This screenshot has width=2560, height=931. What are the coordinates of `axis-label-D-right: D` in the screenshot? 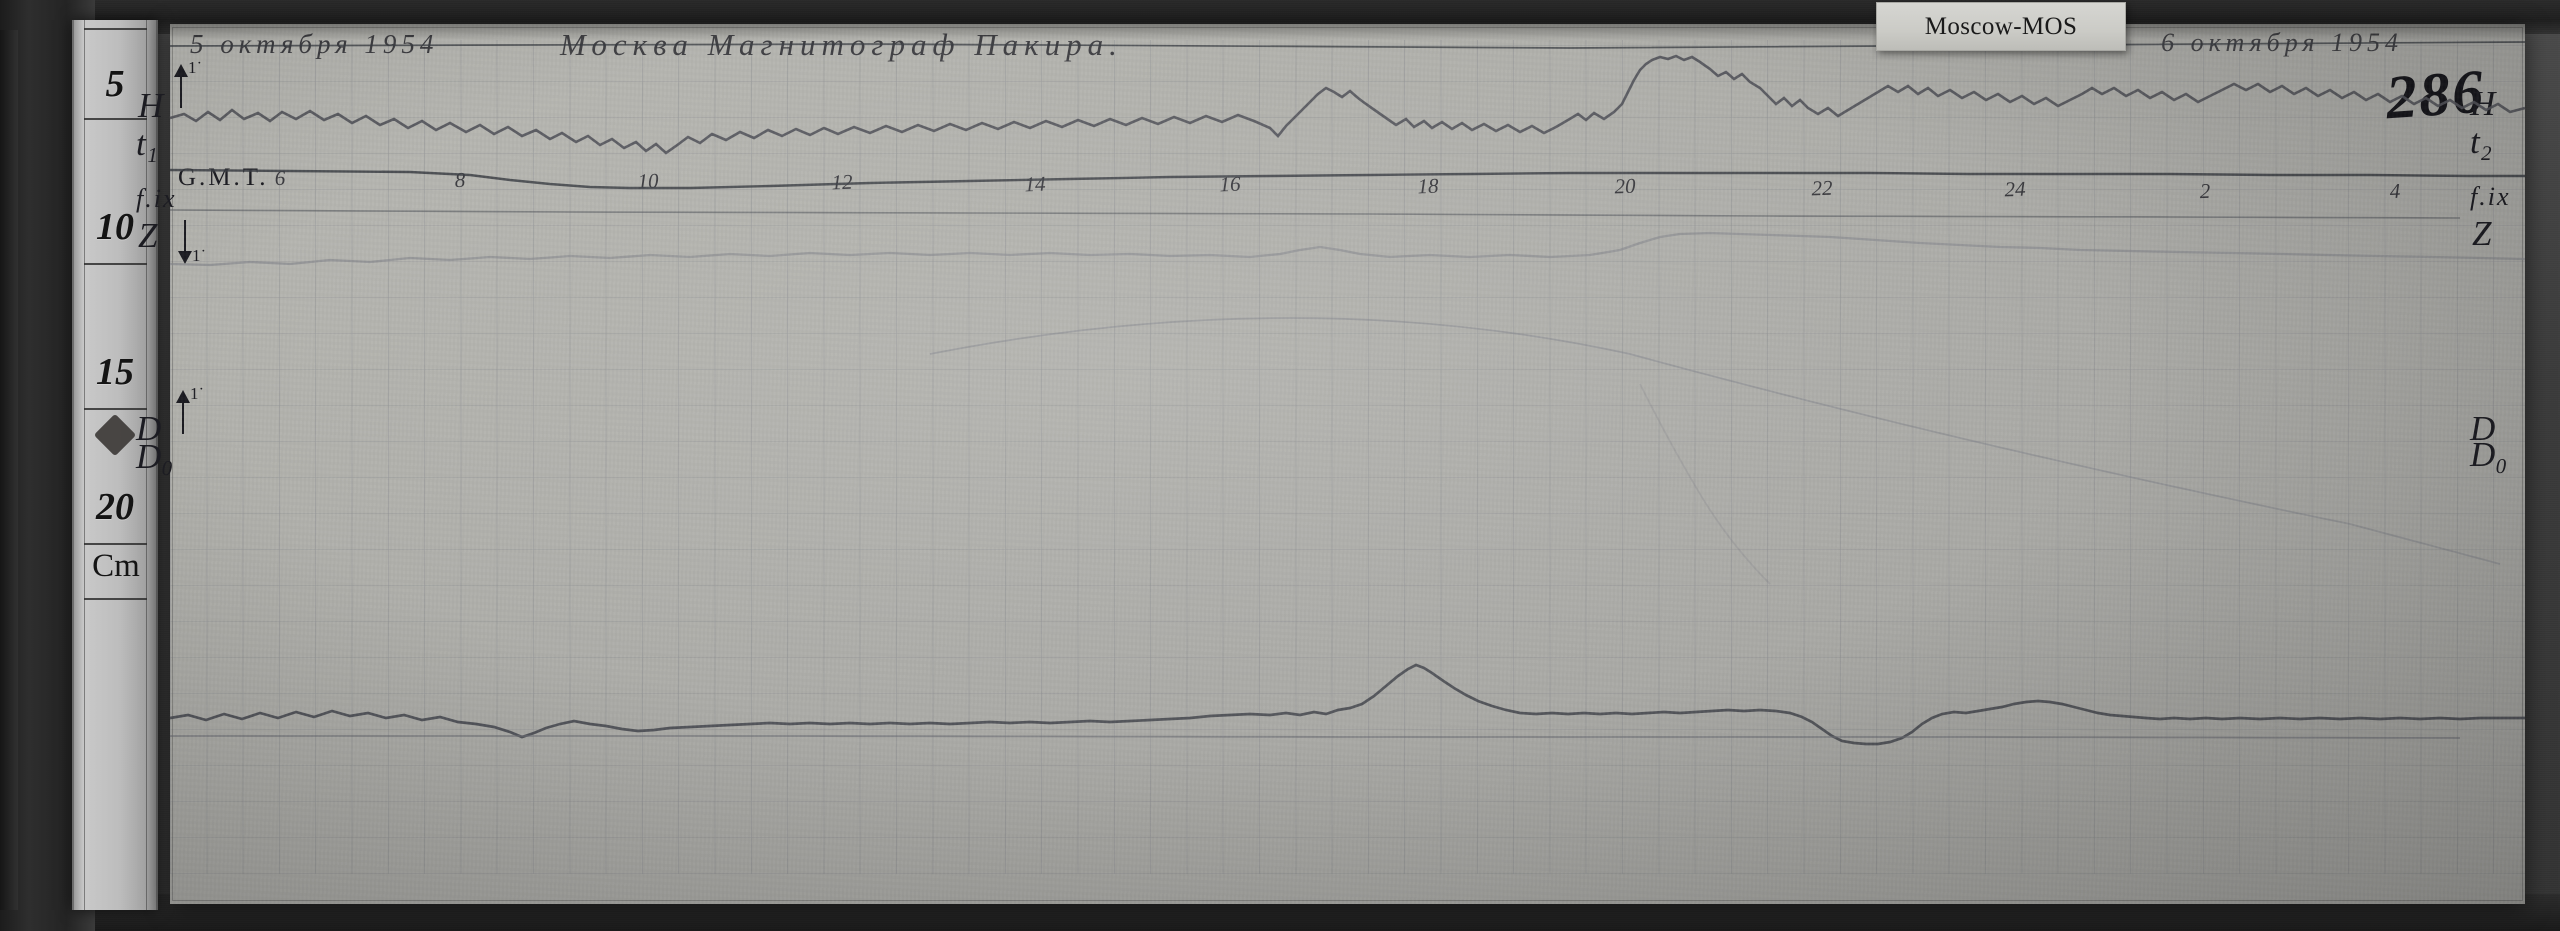 It's located at (2483, 428).